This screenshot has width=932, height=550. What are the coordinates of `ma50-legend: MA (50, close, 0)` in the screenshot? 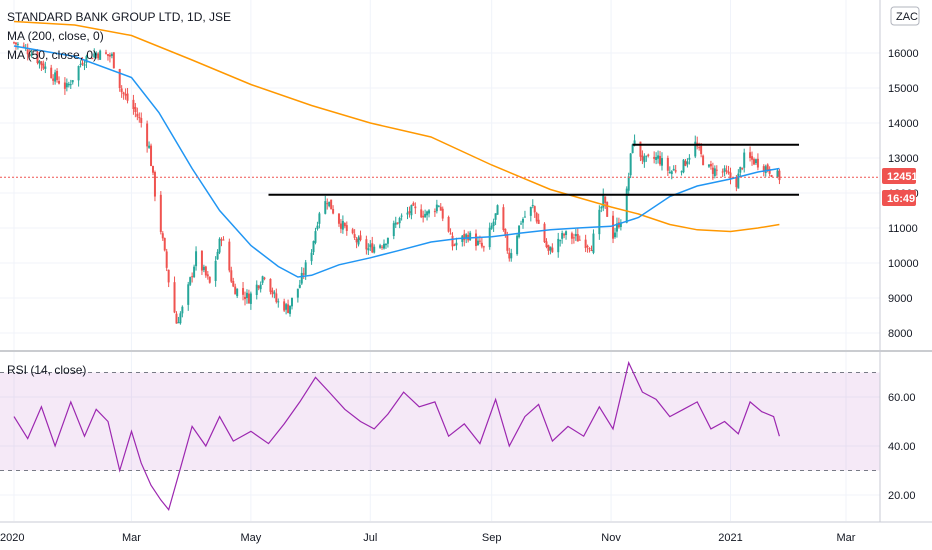 It's located at (52, 55).